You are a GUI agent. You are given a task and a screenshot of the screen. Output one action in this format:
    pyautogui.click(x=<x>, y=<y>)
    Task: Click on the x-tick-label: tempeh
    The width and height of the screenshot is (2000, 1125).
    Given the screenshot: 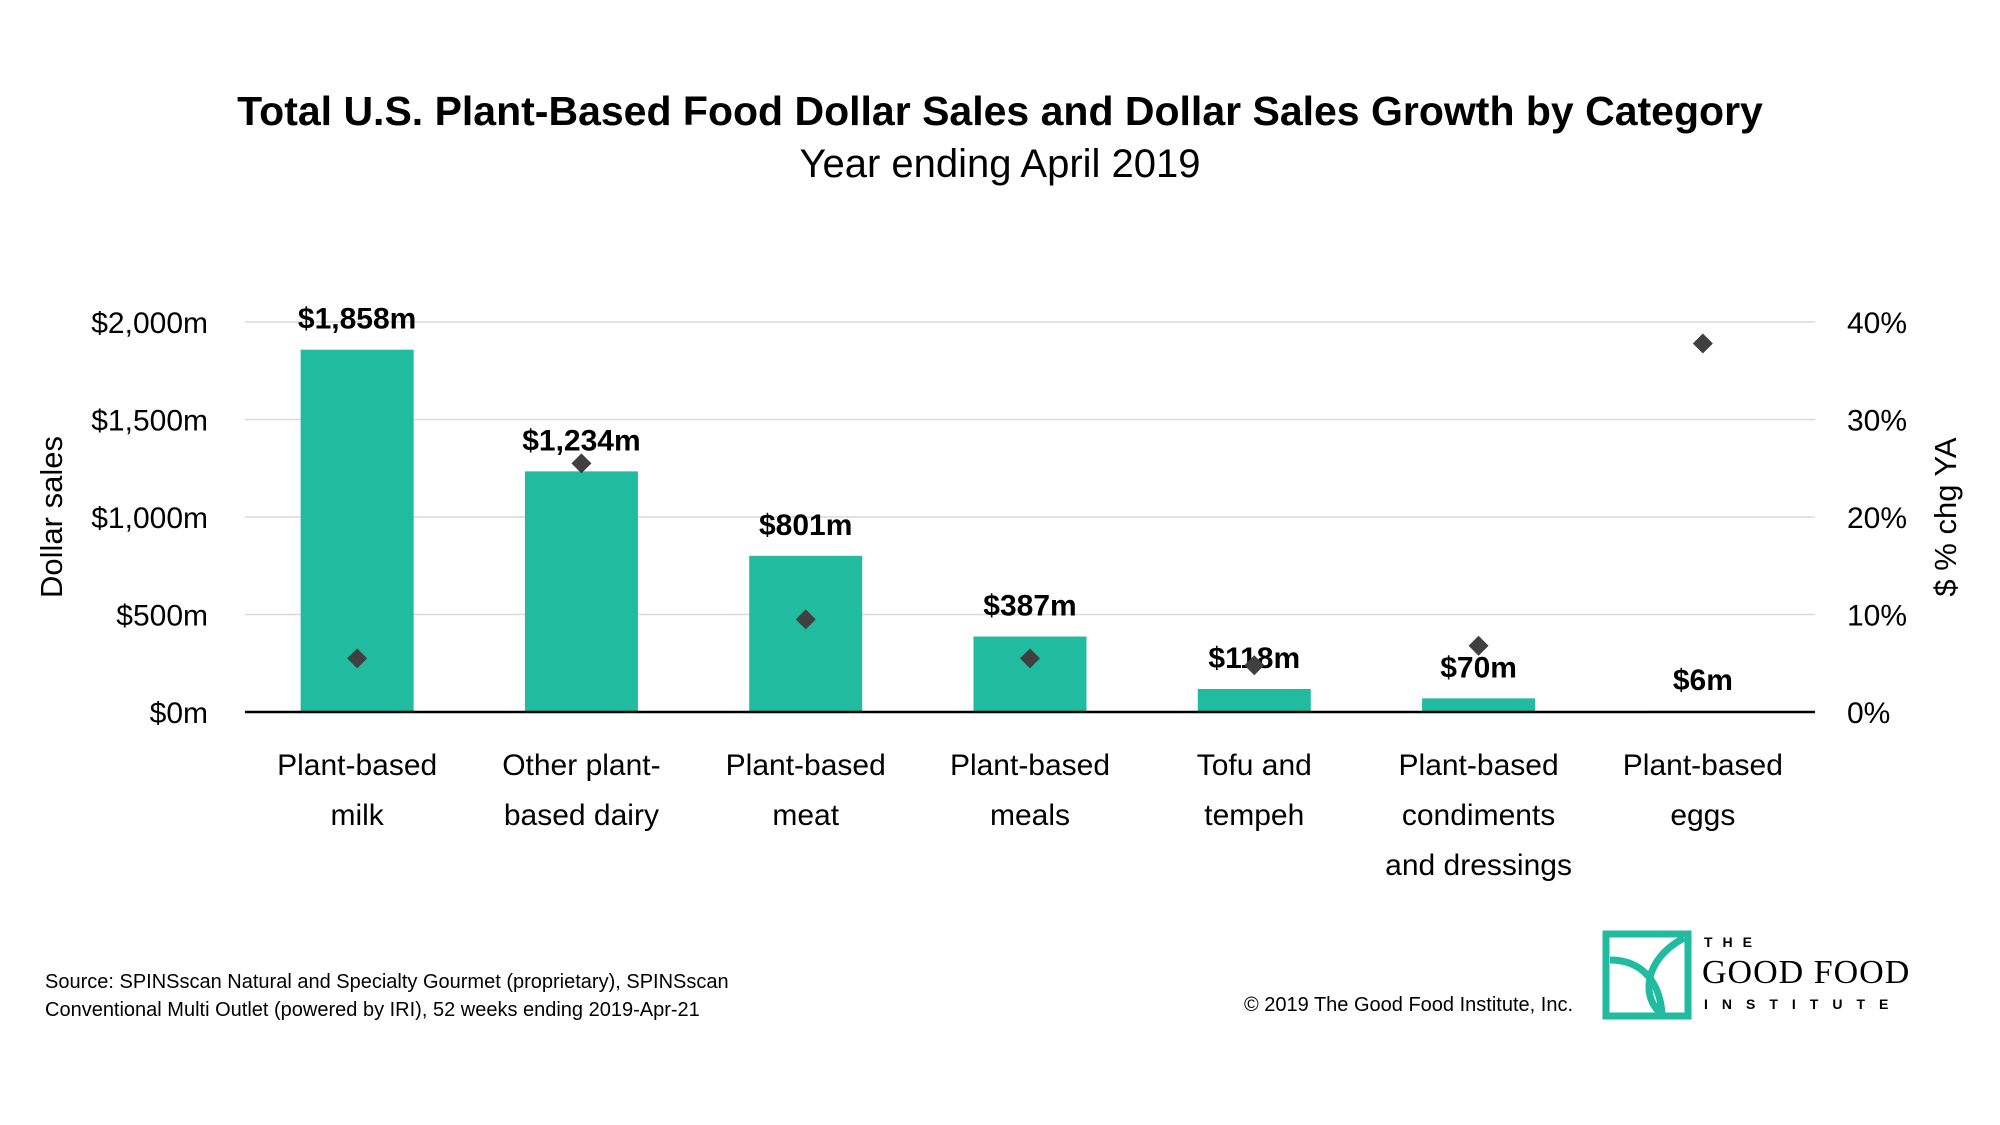 What is the action you would take?
    pyautogui.click(x=1254, y=815)
    